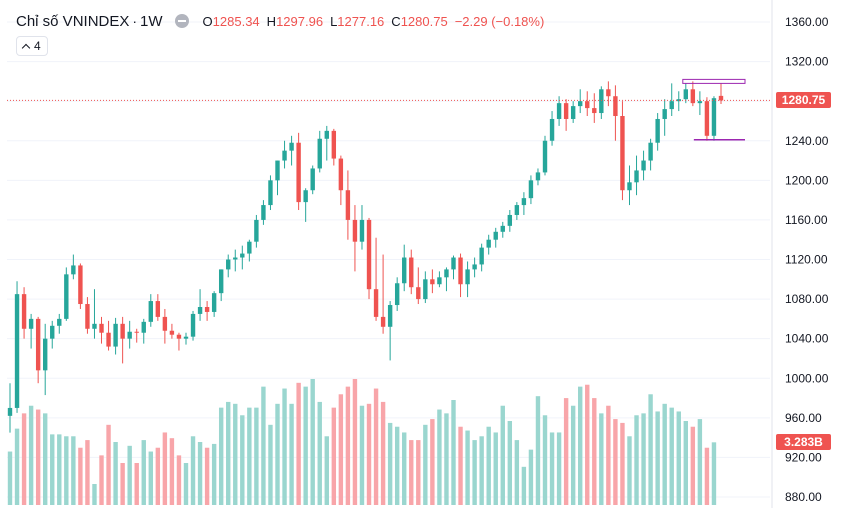 The image size is (842, 508). Describe the element at coordinates (807, 62) in the screenshot. I see `price-tick-label: 1320.00` at that location.